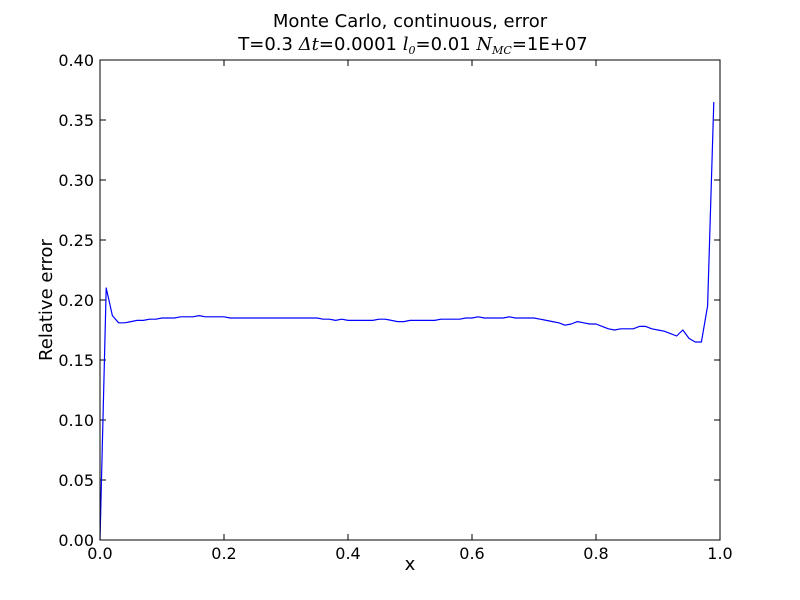 This screenshot has width=800, height=600. I want to click on chart-title: Monte Carlo, continuous, error, so click(410, 21).